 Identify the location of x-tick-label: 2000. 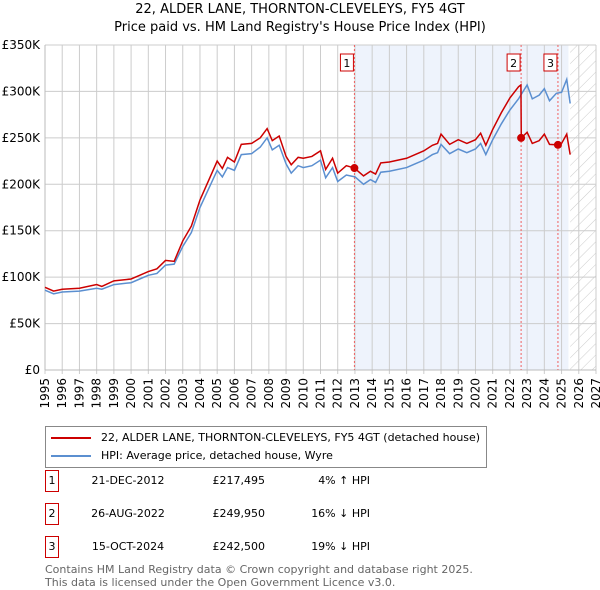
(131, 393).